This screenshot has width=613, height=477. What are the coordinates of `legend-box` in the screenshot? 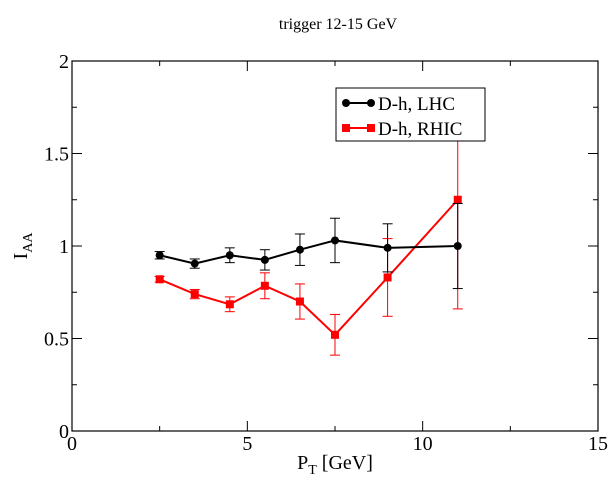 It's located at (410, 114).